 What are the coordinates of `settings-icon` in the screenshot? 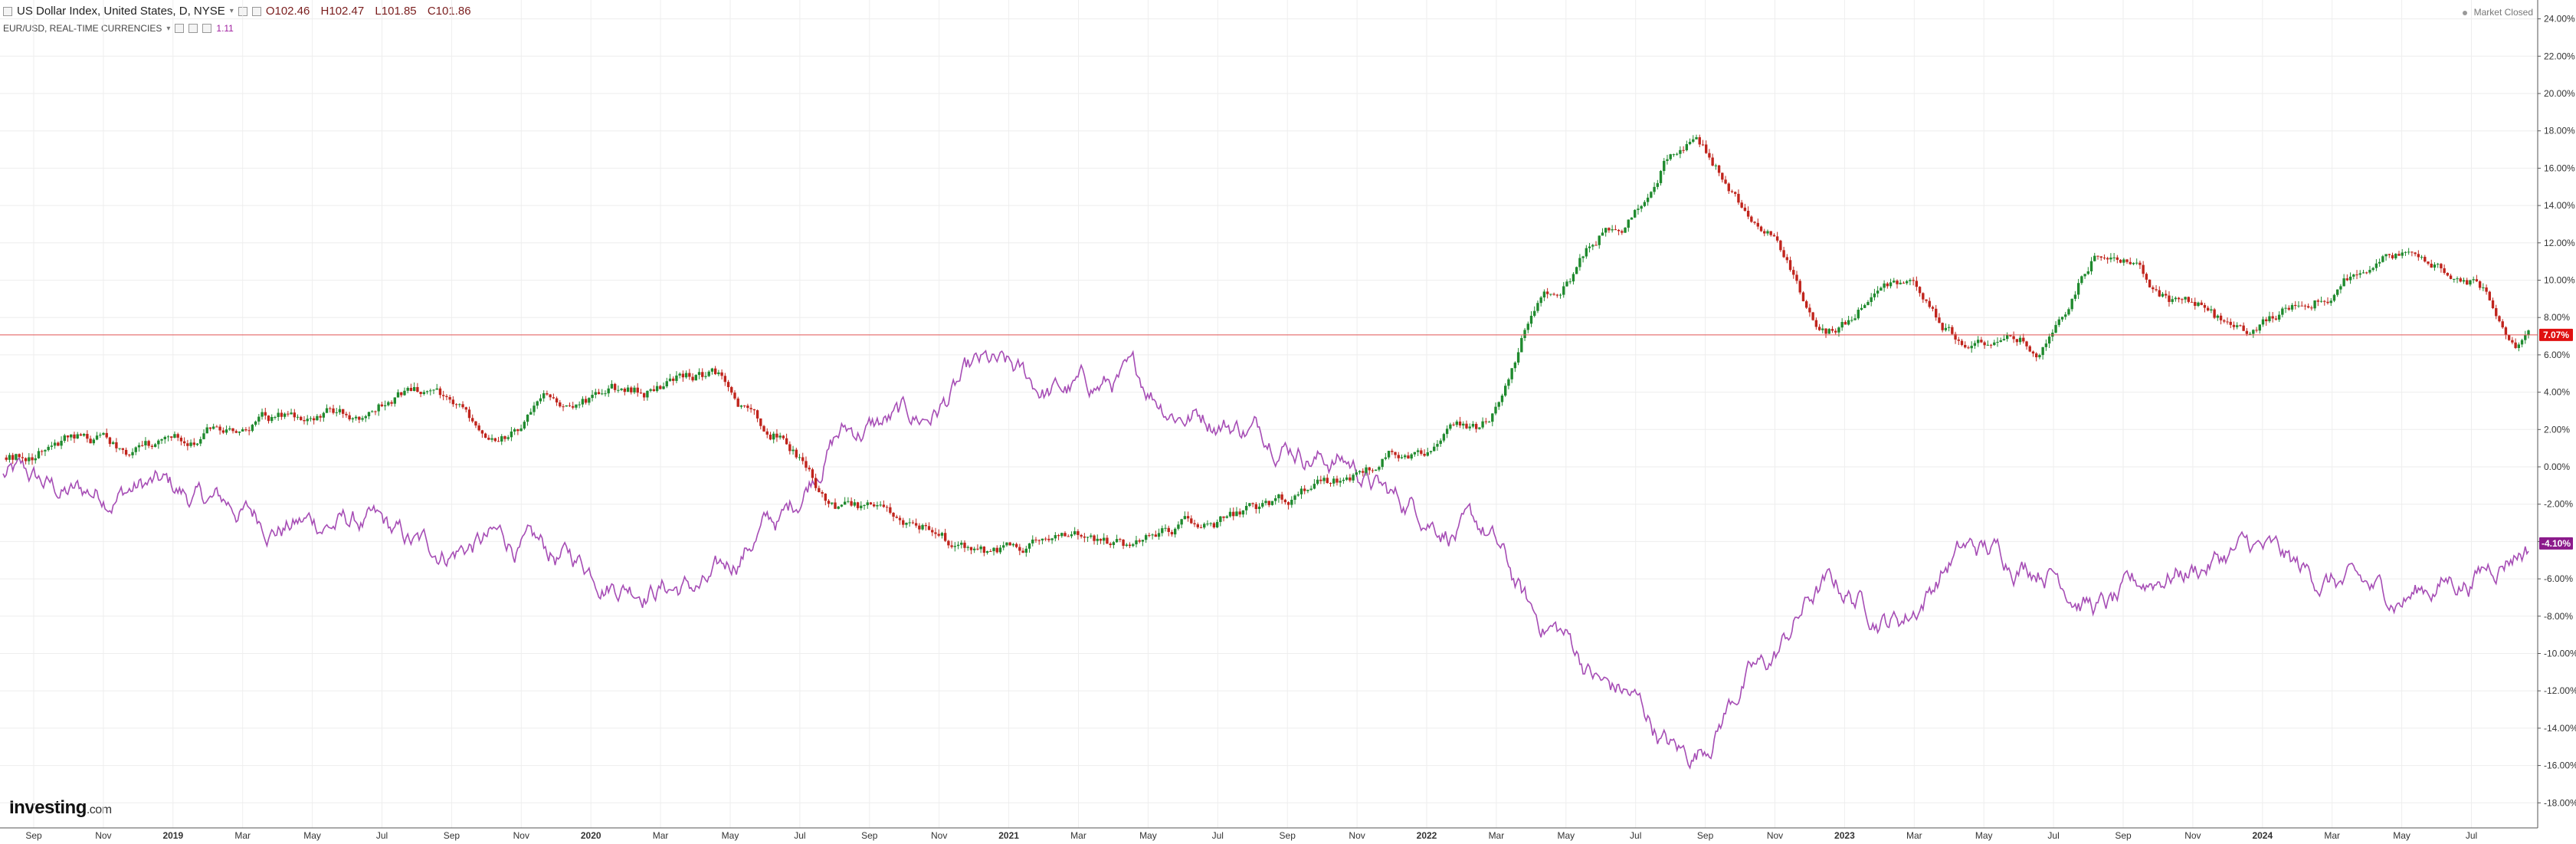 It's located at (193, 29).